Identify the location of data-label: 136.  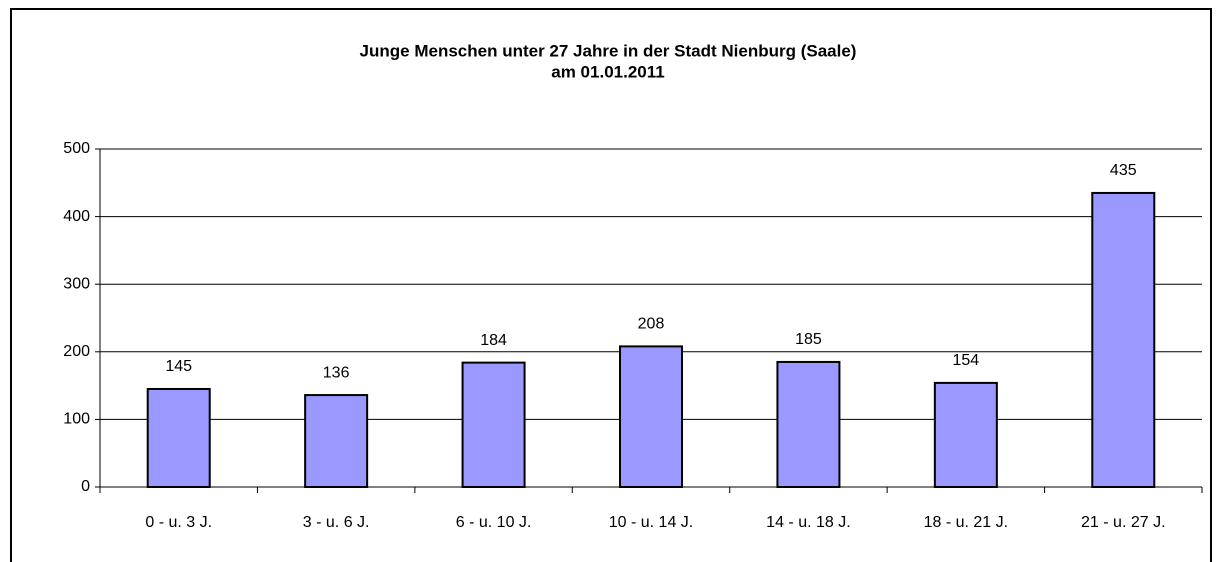
(336, 372).